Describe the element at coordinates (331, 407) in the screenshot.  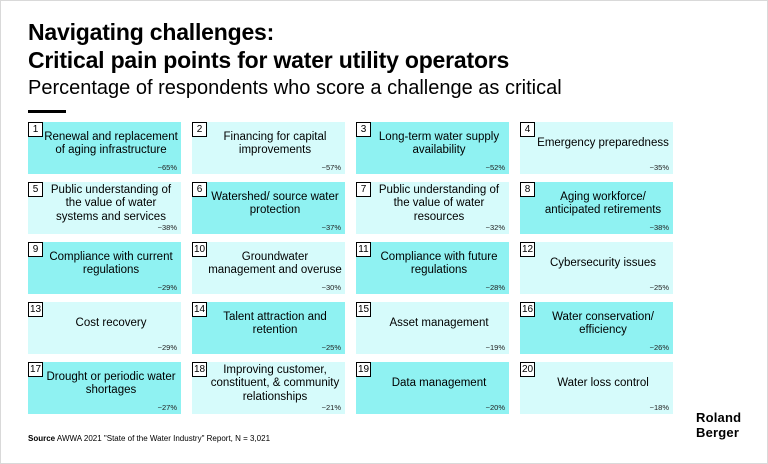
I see `challenge-percentage: ~21%` at that location.